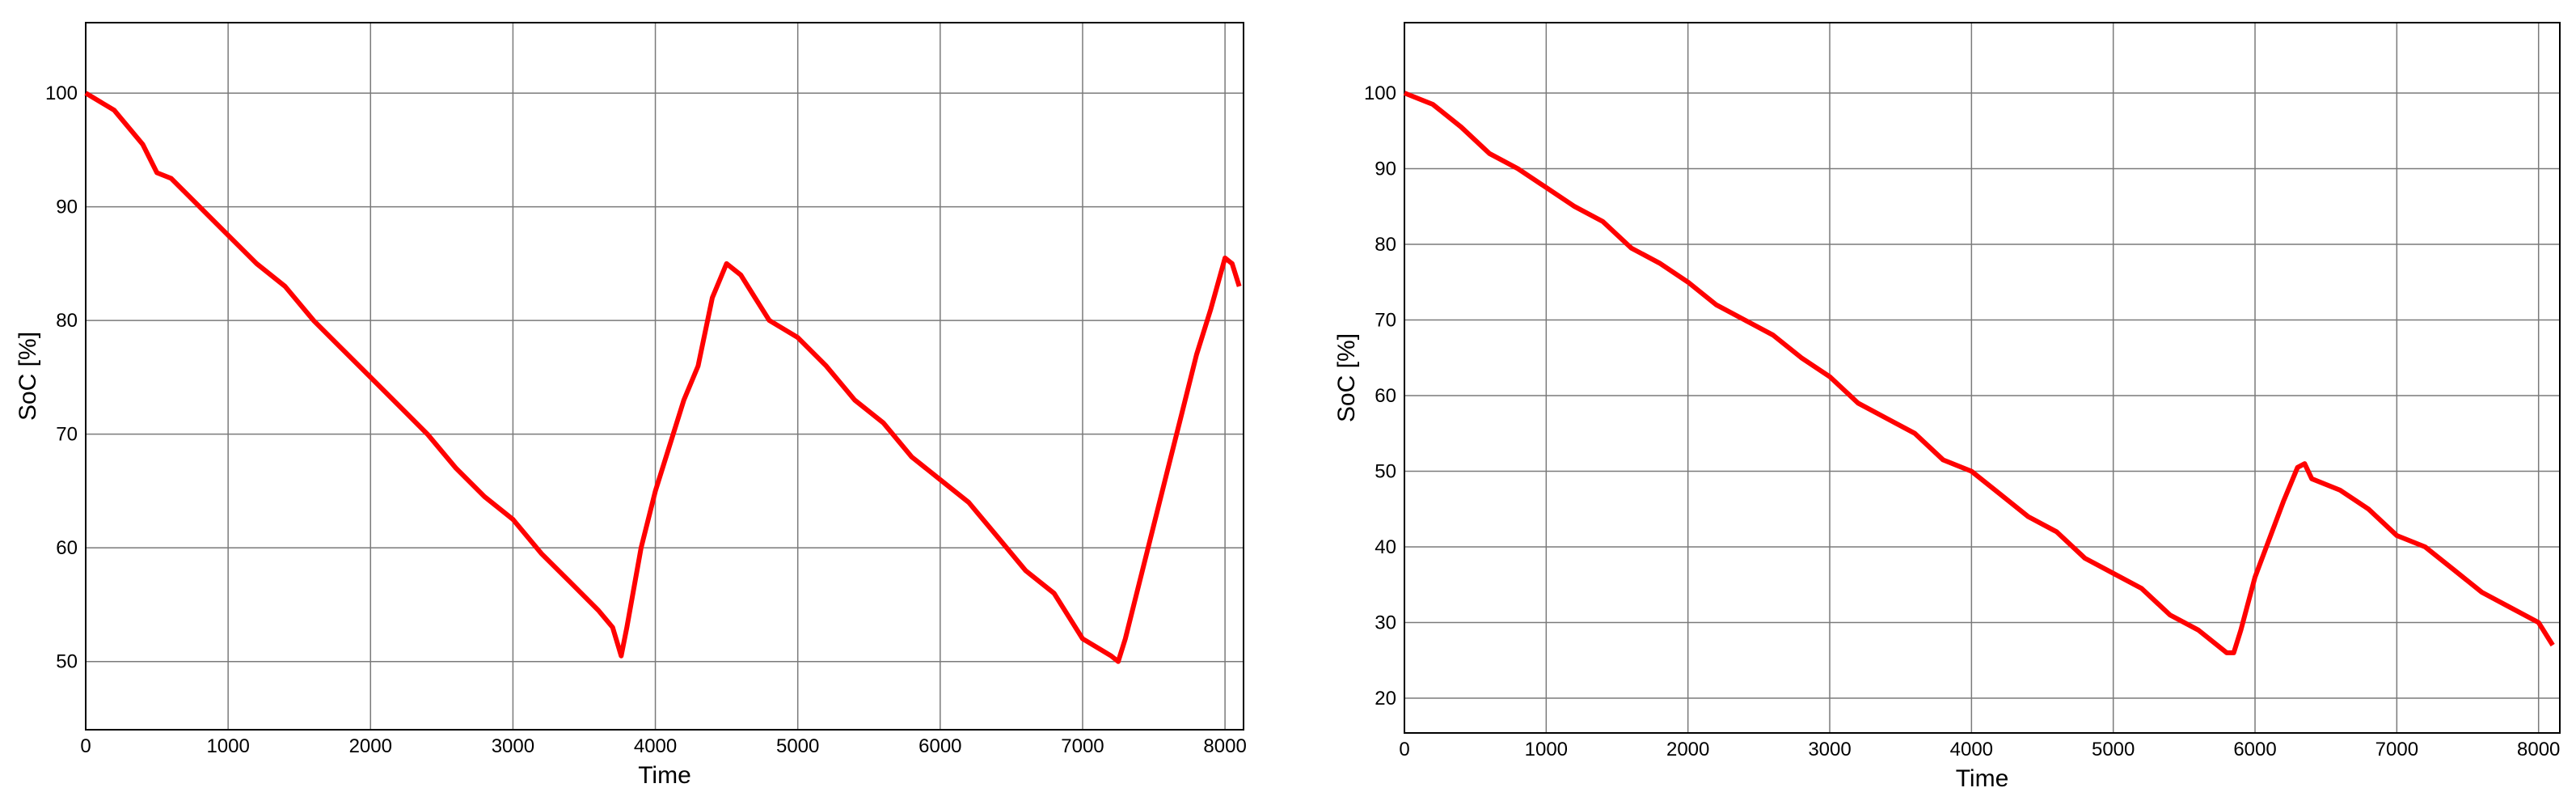 The image size is (2576, 809). What do you see at coordinates (1385, 547) in the screenshot?
I see `y-tick-label: 40` at bounding box center [1385, 547].